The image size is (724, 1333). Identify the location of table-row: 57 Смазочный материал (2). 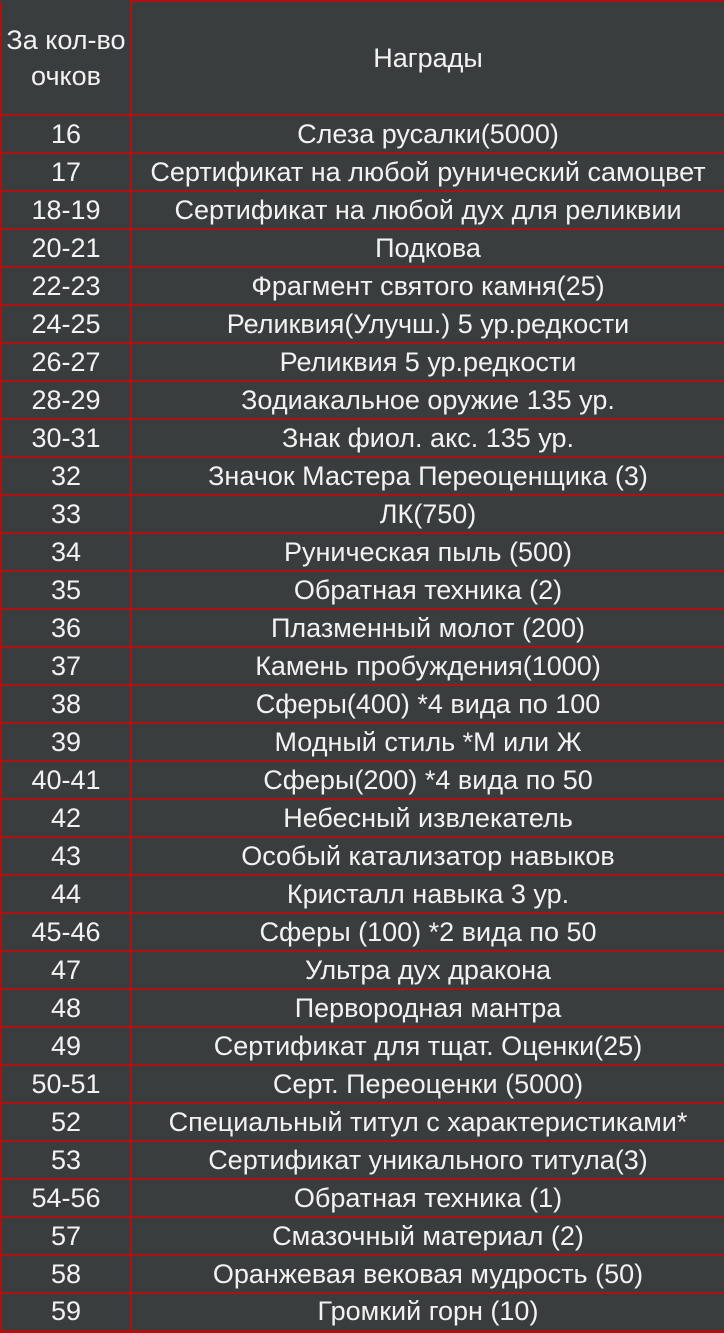
(362, 1236).